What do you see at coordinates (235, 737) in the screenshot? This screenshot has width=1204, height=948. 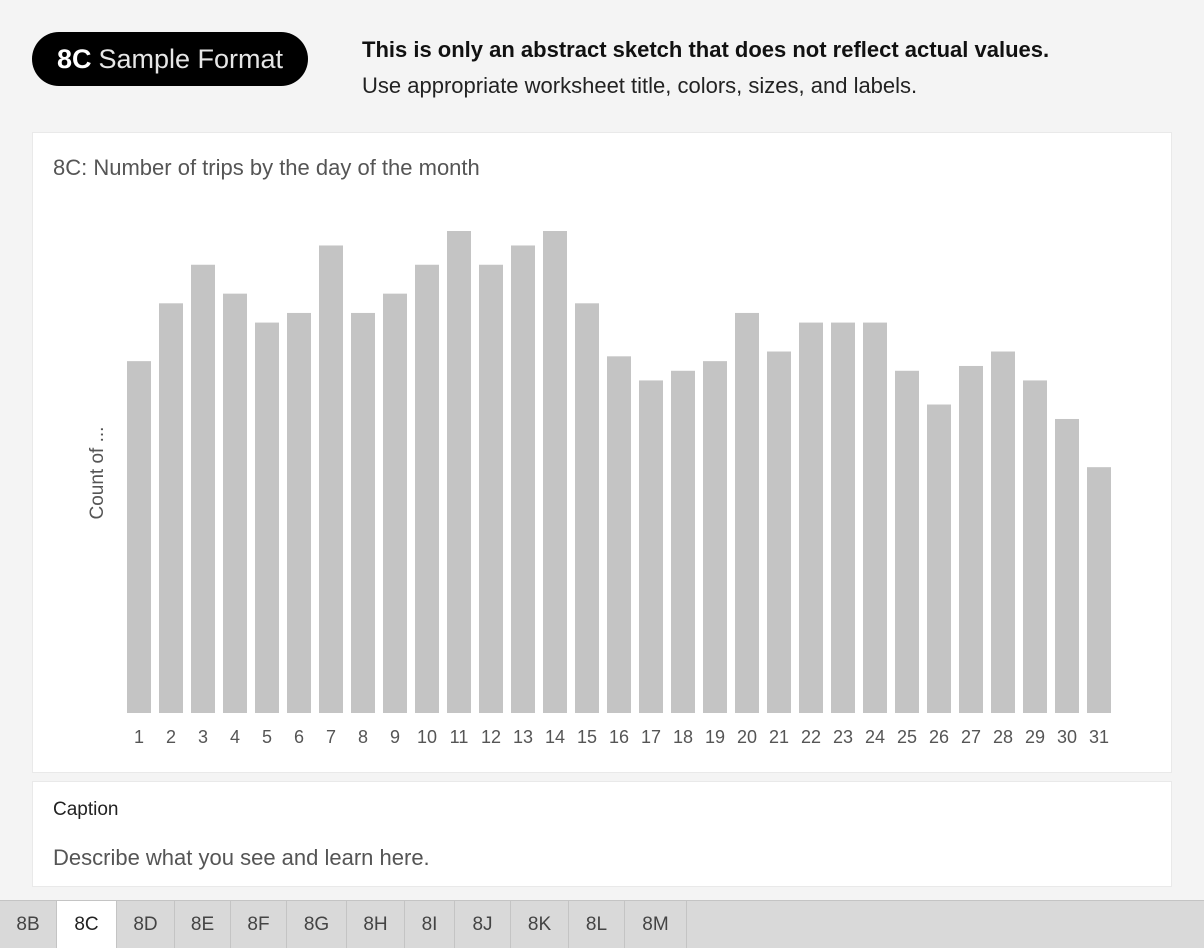 I see `x-tick-label: 4` at bounding box center [235, 737].